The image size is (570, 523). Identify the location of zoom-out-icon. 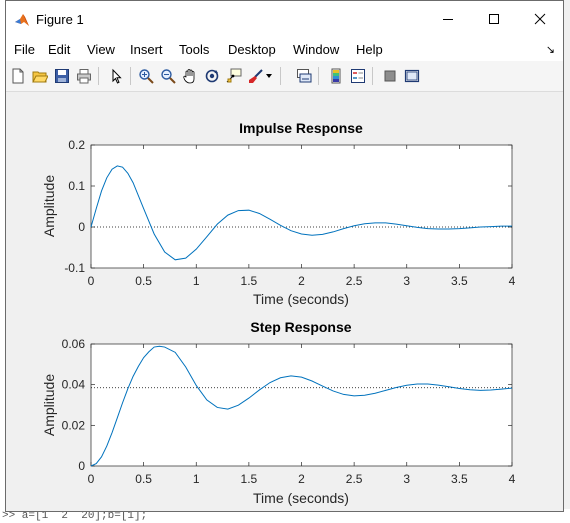
(168, 76).